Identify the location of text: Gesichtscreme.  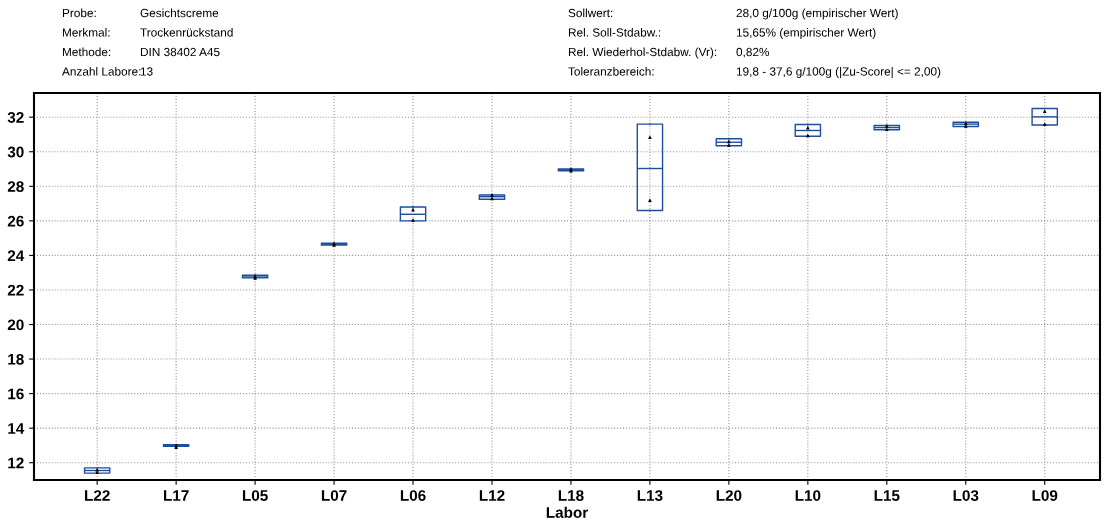
(179, 13).